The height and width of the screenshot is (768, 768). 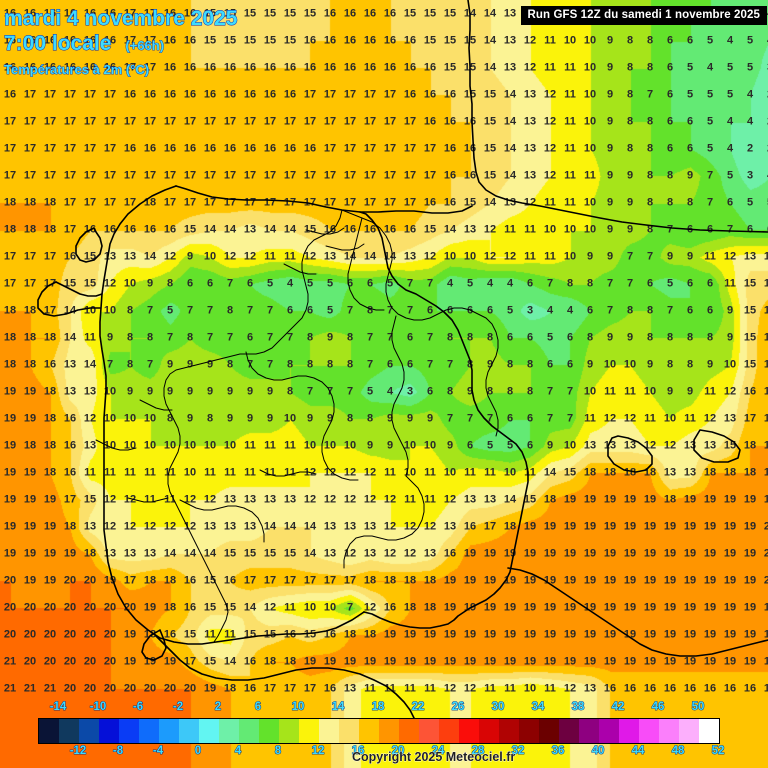 I want to click on legend-tick-upper: 10, so click(x=298, y=707).